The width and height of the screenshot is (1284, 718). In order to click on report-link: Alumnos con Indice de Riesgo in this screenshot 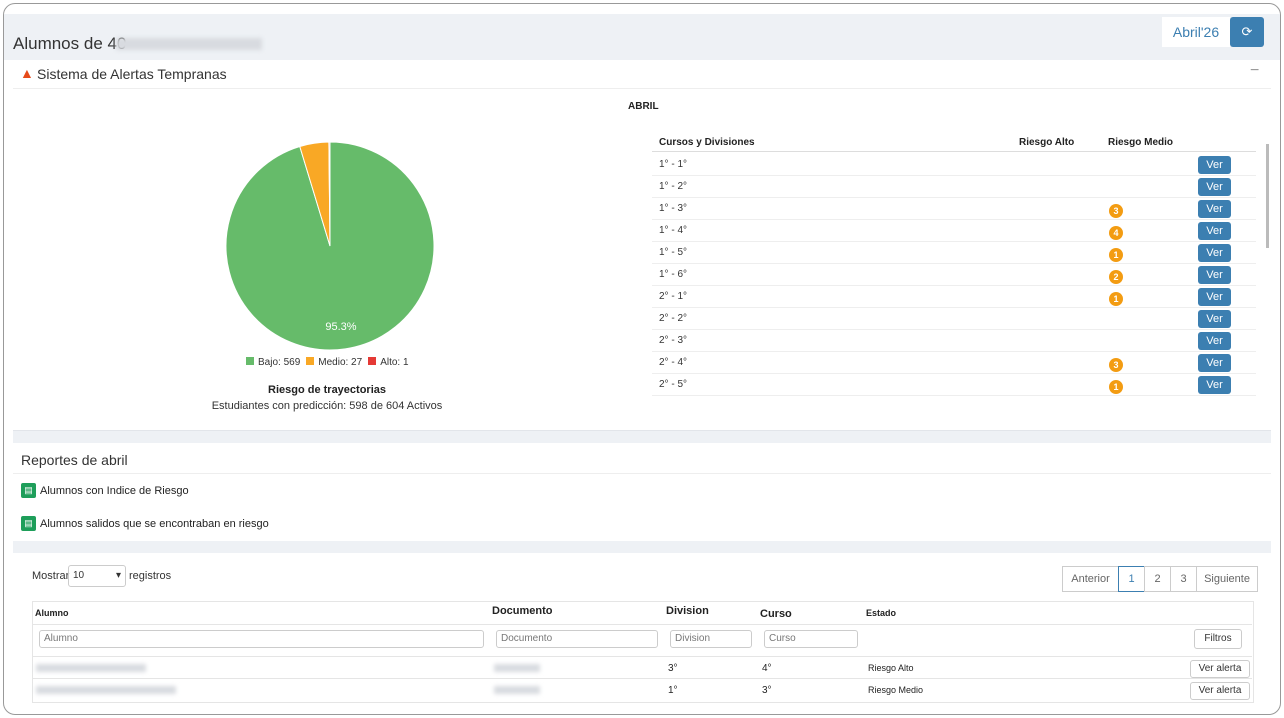, I will do `click(114, 491)`.